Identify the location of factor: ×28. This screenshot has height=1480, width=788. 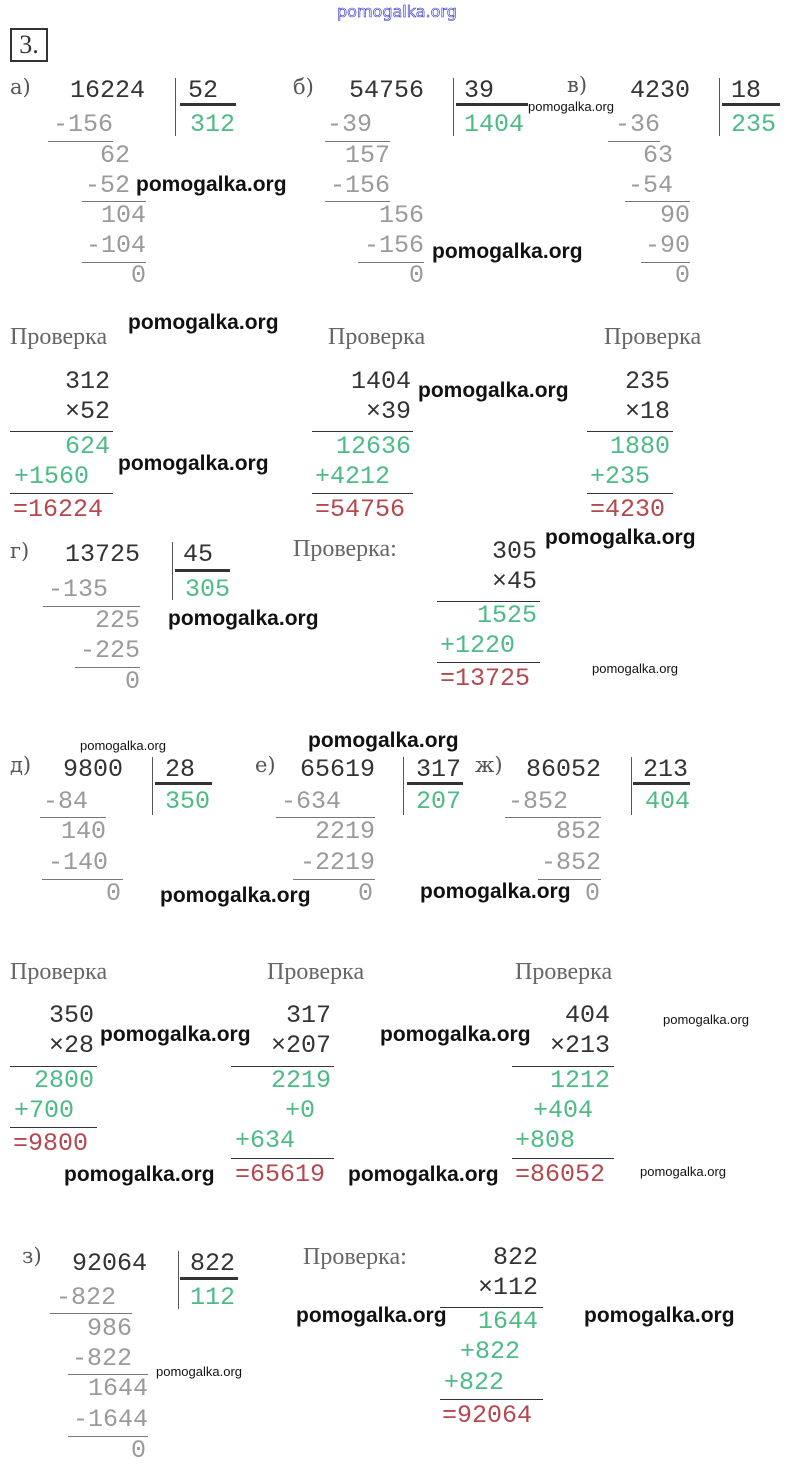
(71, 1045).